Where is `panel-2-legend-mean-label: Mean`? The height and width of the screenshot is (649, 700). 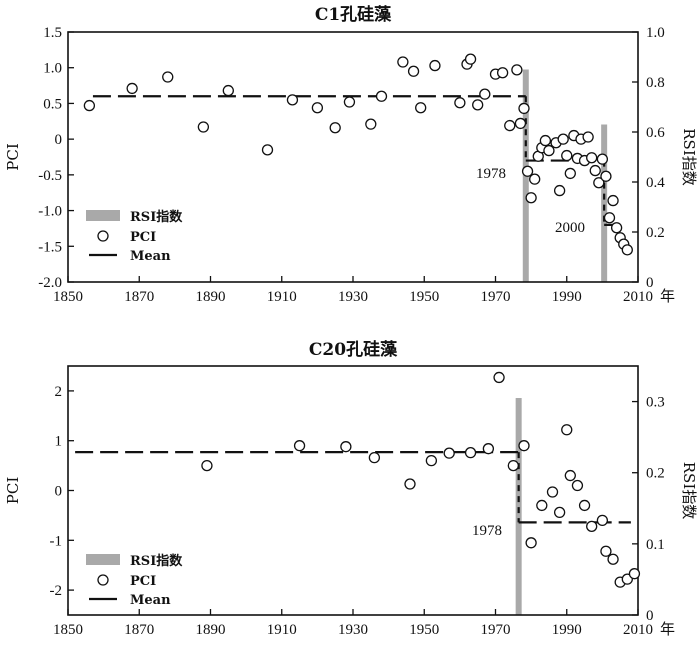 panel-2-legend-mean-label: Mean is located at coordinates (150, 600).